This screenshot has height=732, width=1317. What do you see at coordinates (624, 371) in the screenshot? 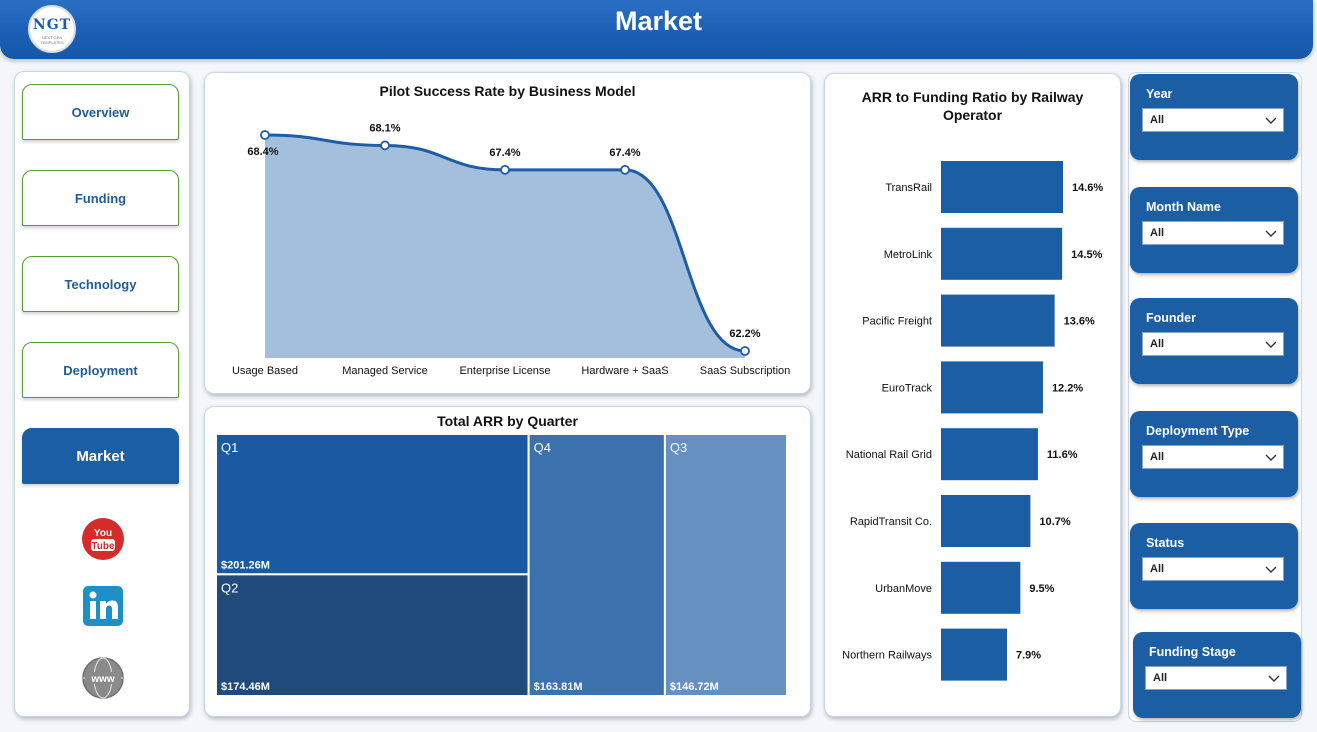
I see `x-tick-label: Hardware + SaaS` at bounding box center [624, 371].